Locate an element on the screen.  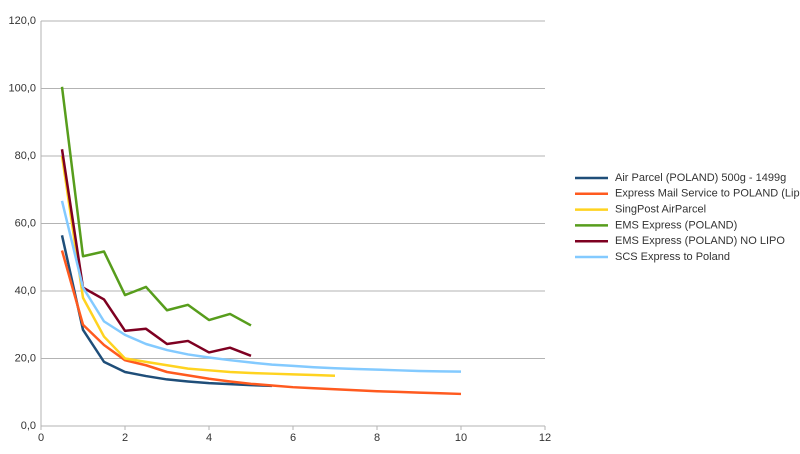
legend-label: Express Mail Service to POLAND (Lipo) is located at coordinates (707, 194).